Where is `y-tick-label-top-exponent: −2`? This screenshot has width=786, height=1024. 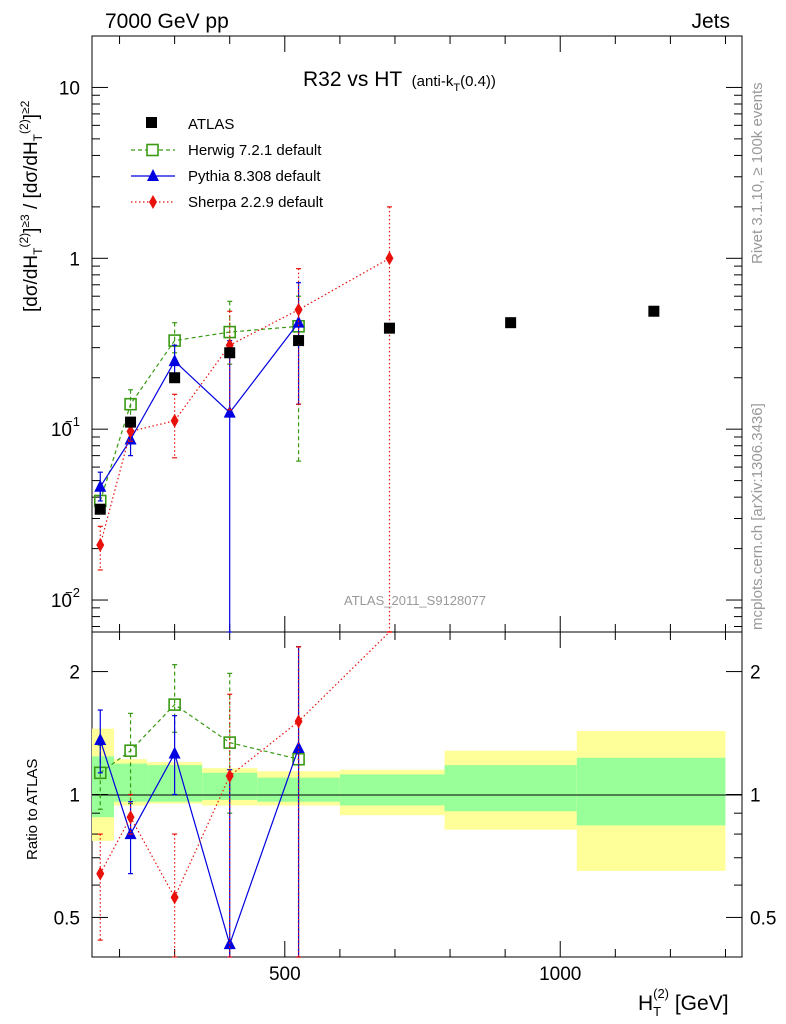
y-tick-label-top-exponent: −2 is located at coordinates (72, 592).